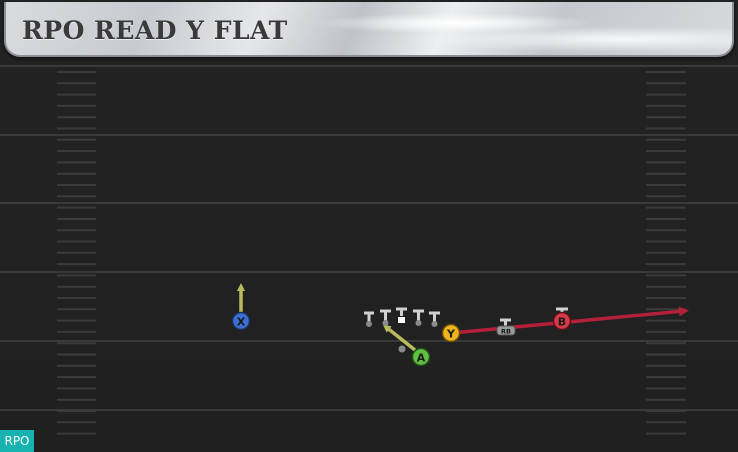 The width and height of the screenshot is (738, 452). I want to click on player-x-label: X, so click(241, 322).